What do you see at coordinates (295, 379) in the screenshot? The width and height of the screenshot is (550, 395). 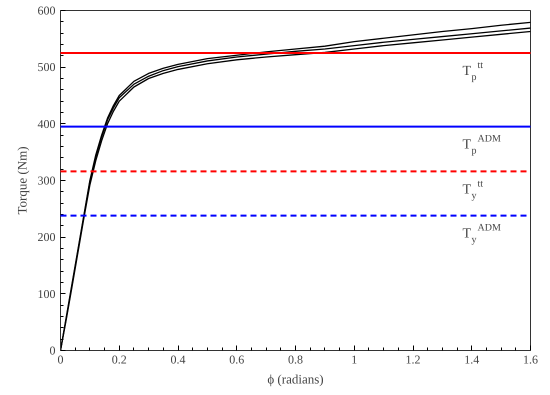 I see `x-axis-title: ϕ (radians)` at bounding box center [295, 379].